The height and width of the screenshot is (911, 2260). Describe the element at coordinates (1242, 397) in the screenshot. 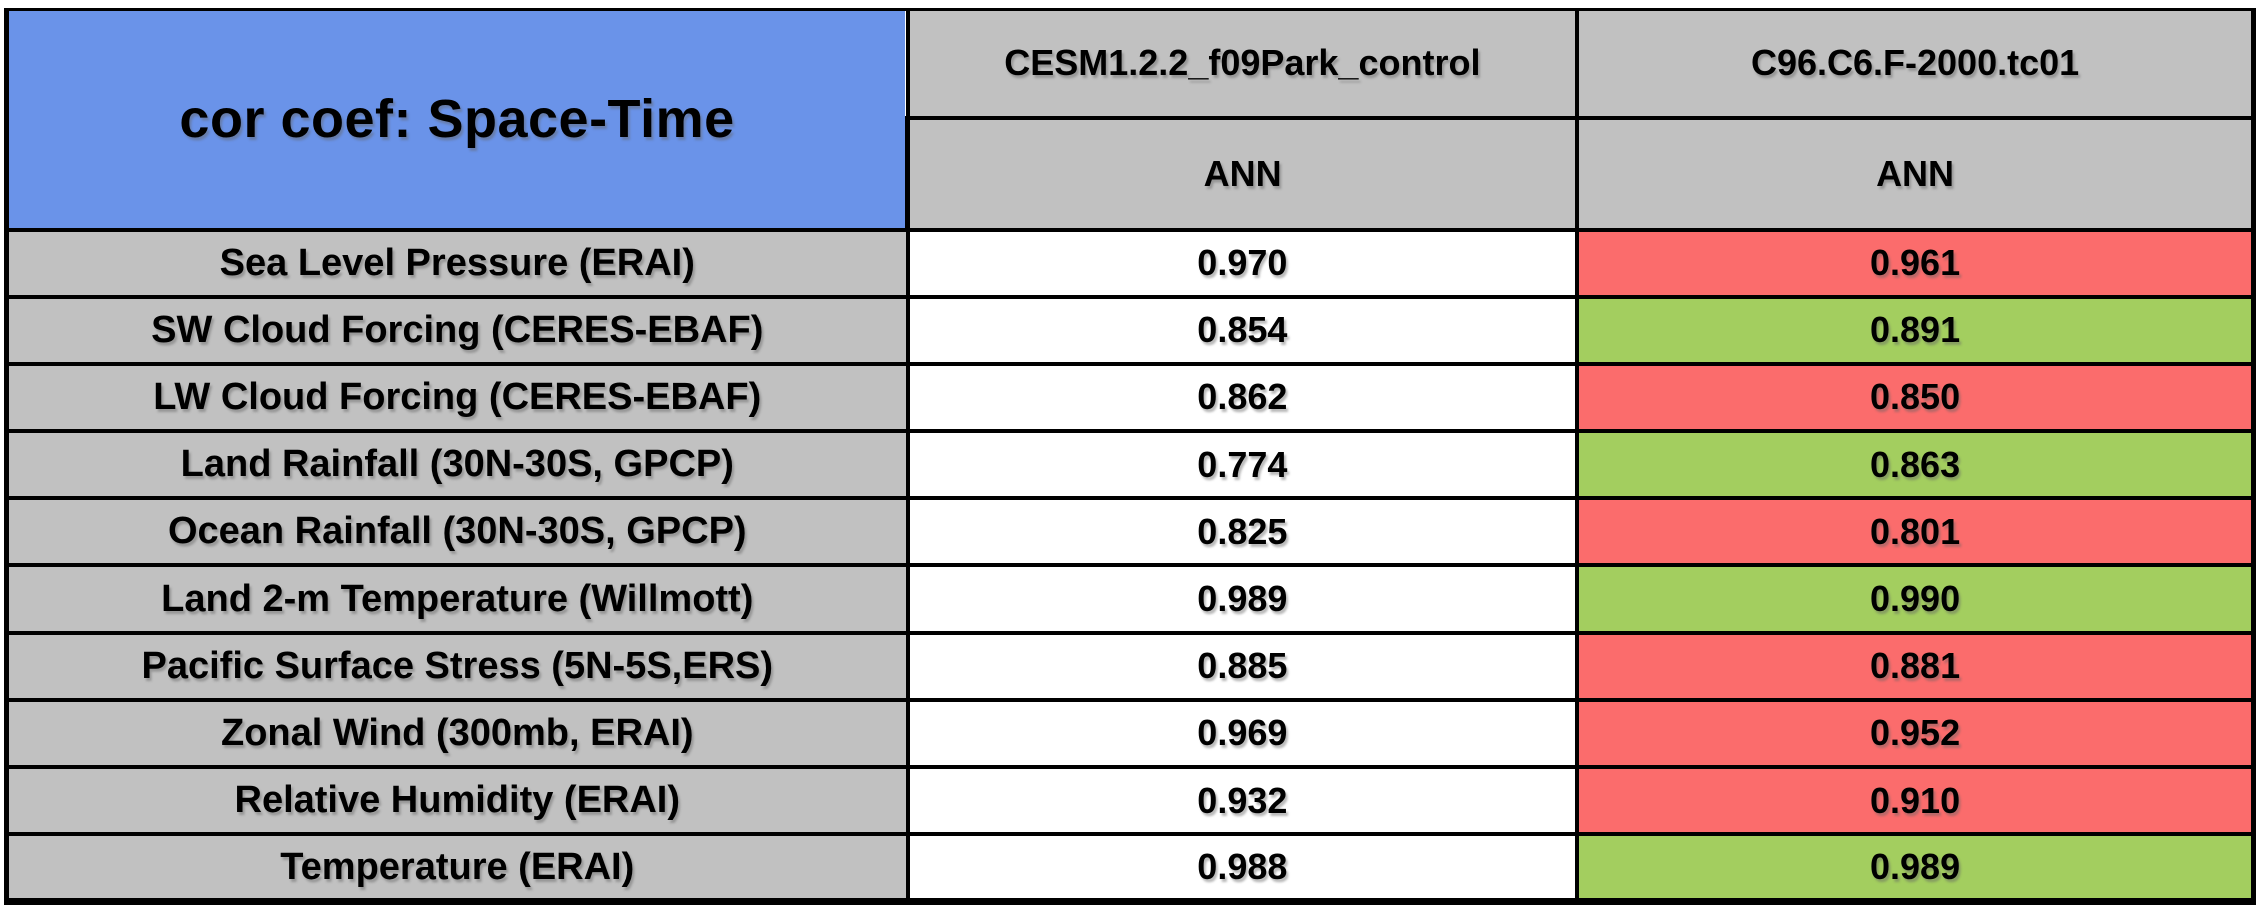

I see `value-cell-control: 0.862` at that location.